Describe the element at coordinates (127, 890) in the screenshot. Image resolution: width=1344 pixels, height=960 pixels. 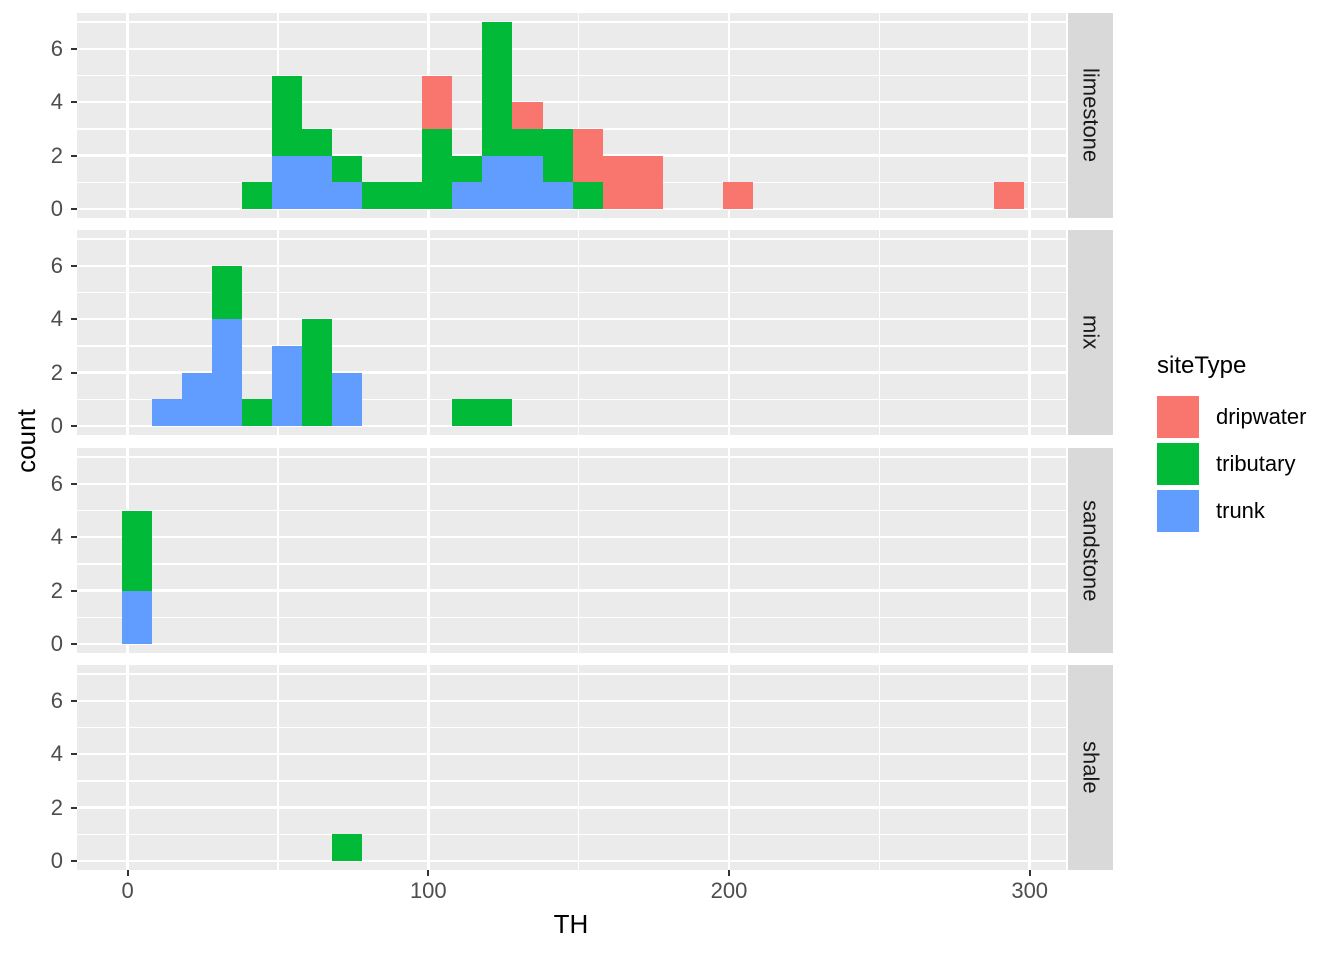
I see `x-axis-tick-label: 0` at that location.